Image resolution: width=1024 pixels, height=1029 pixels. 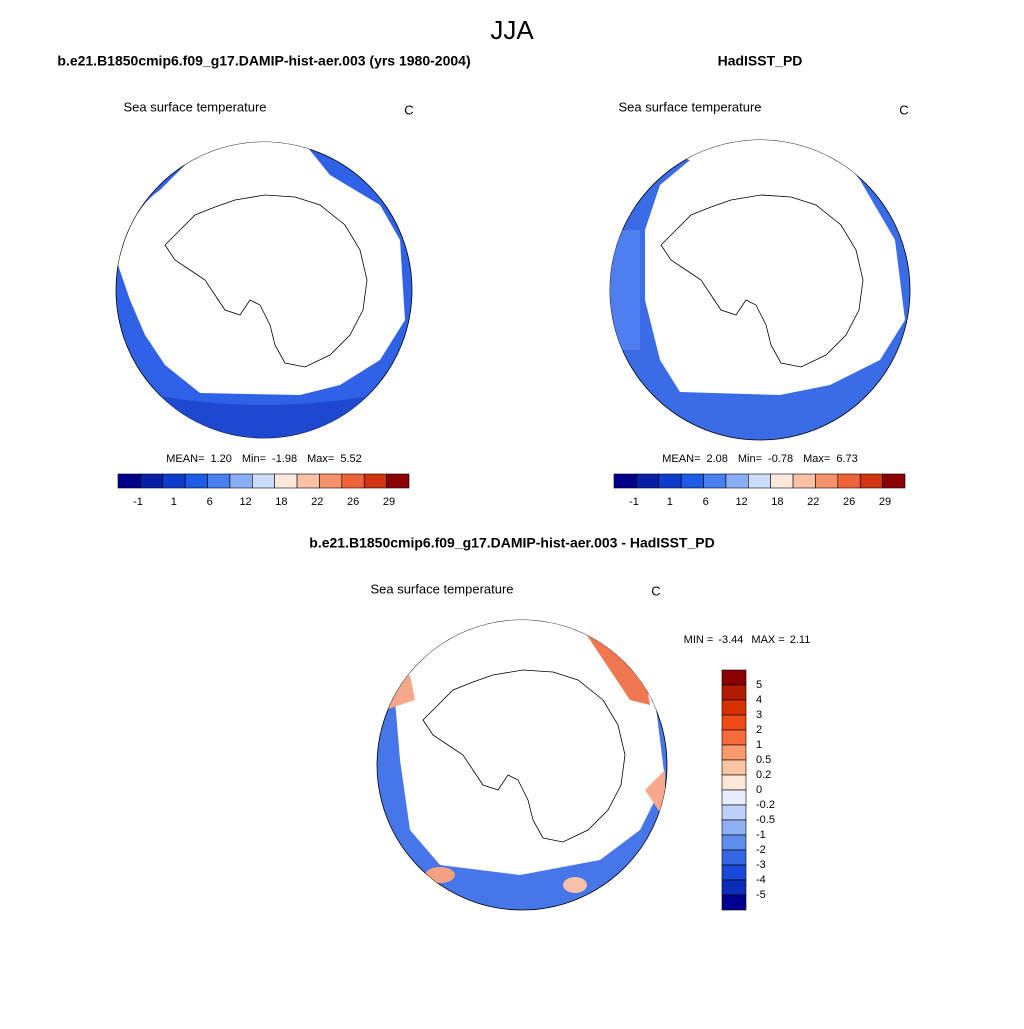 What do you see at coordinates (760, 61) in the screenshot?
I see `panel-title: HadISST_PD` at bounding box center [760, 61].